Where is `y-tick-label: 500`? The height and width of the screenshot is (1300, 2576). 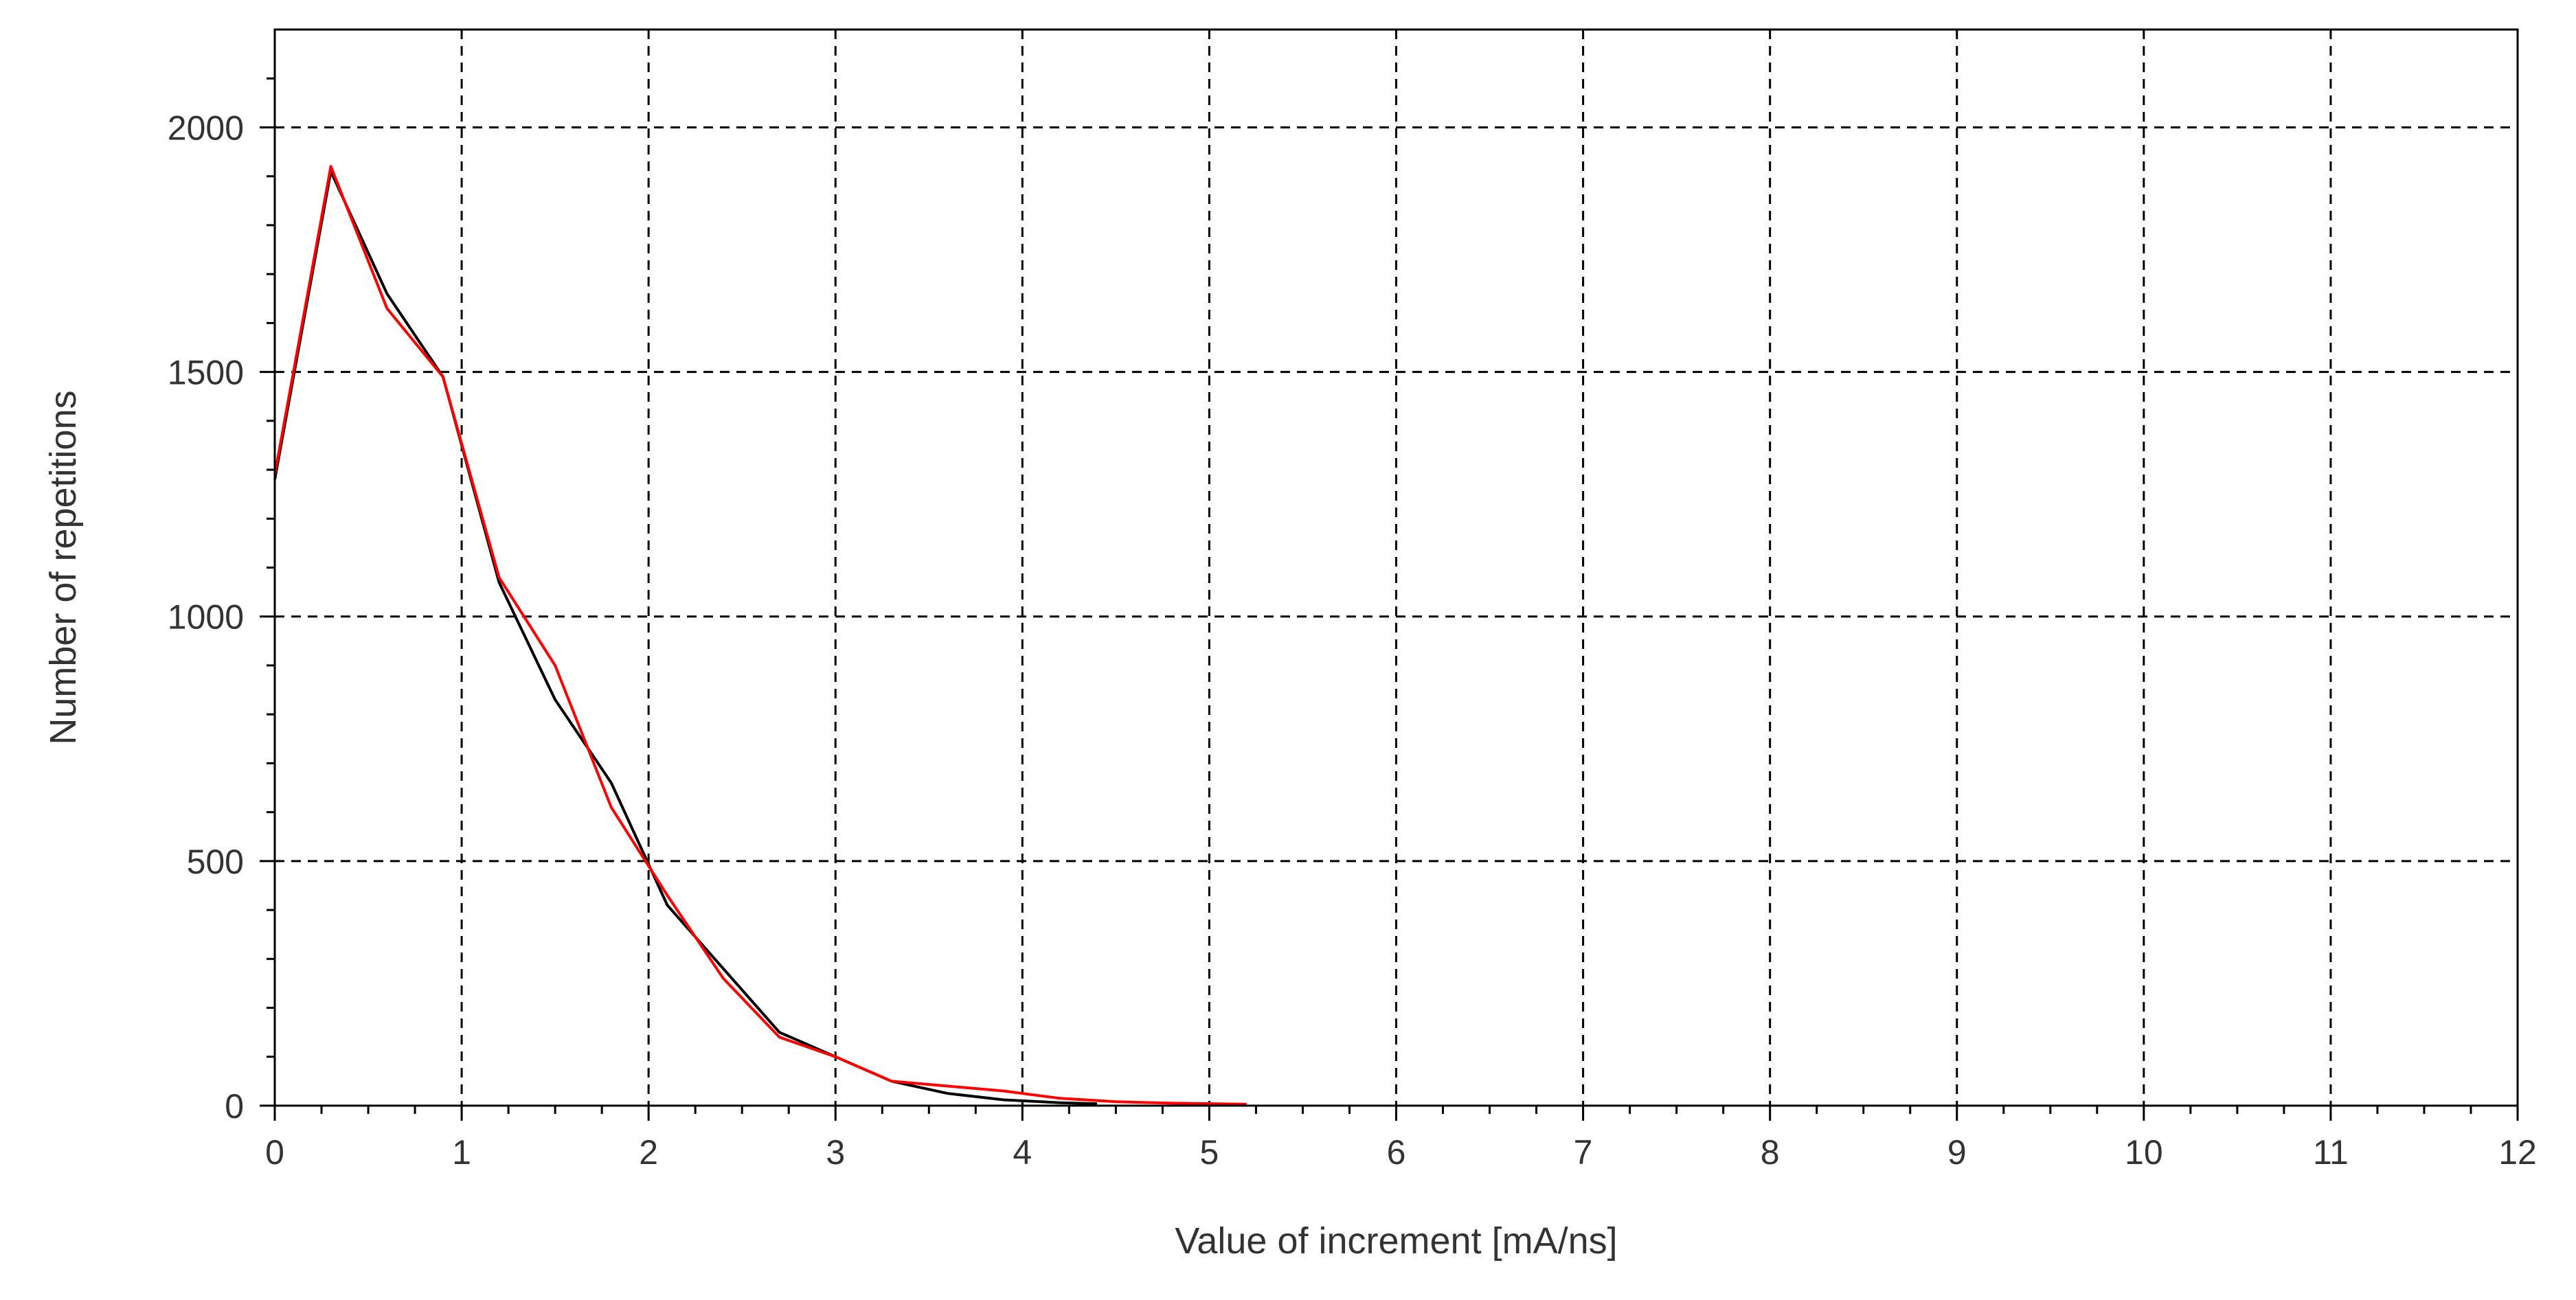 y-tick-label: 500 is located at coordinates (215, 862).